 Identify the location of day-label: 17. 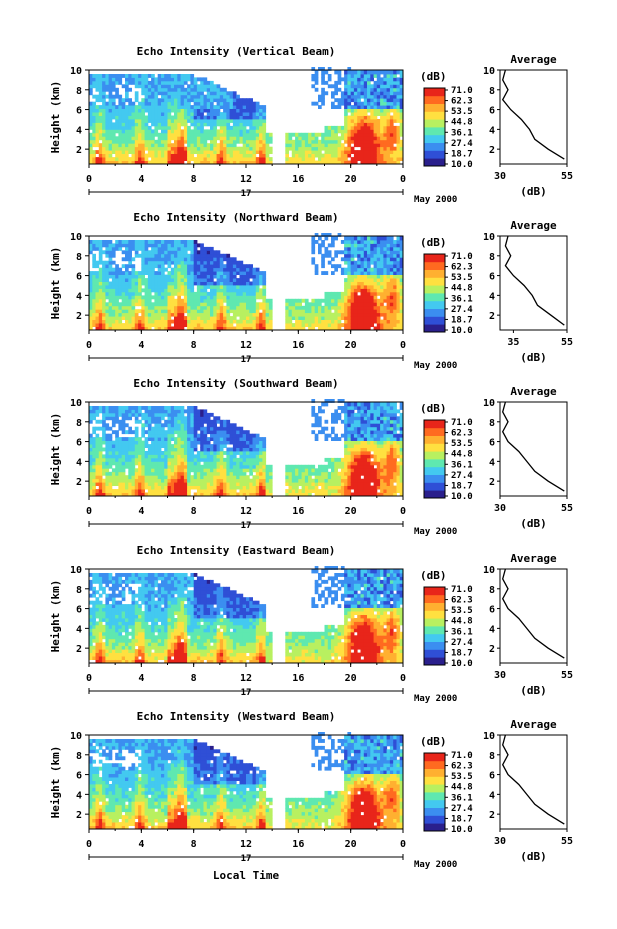
(246, 360).